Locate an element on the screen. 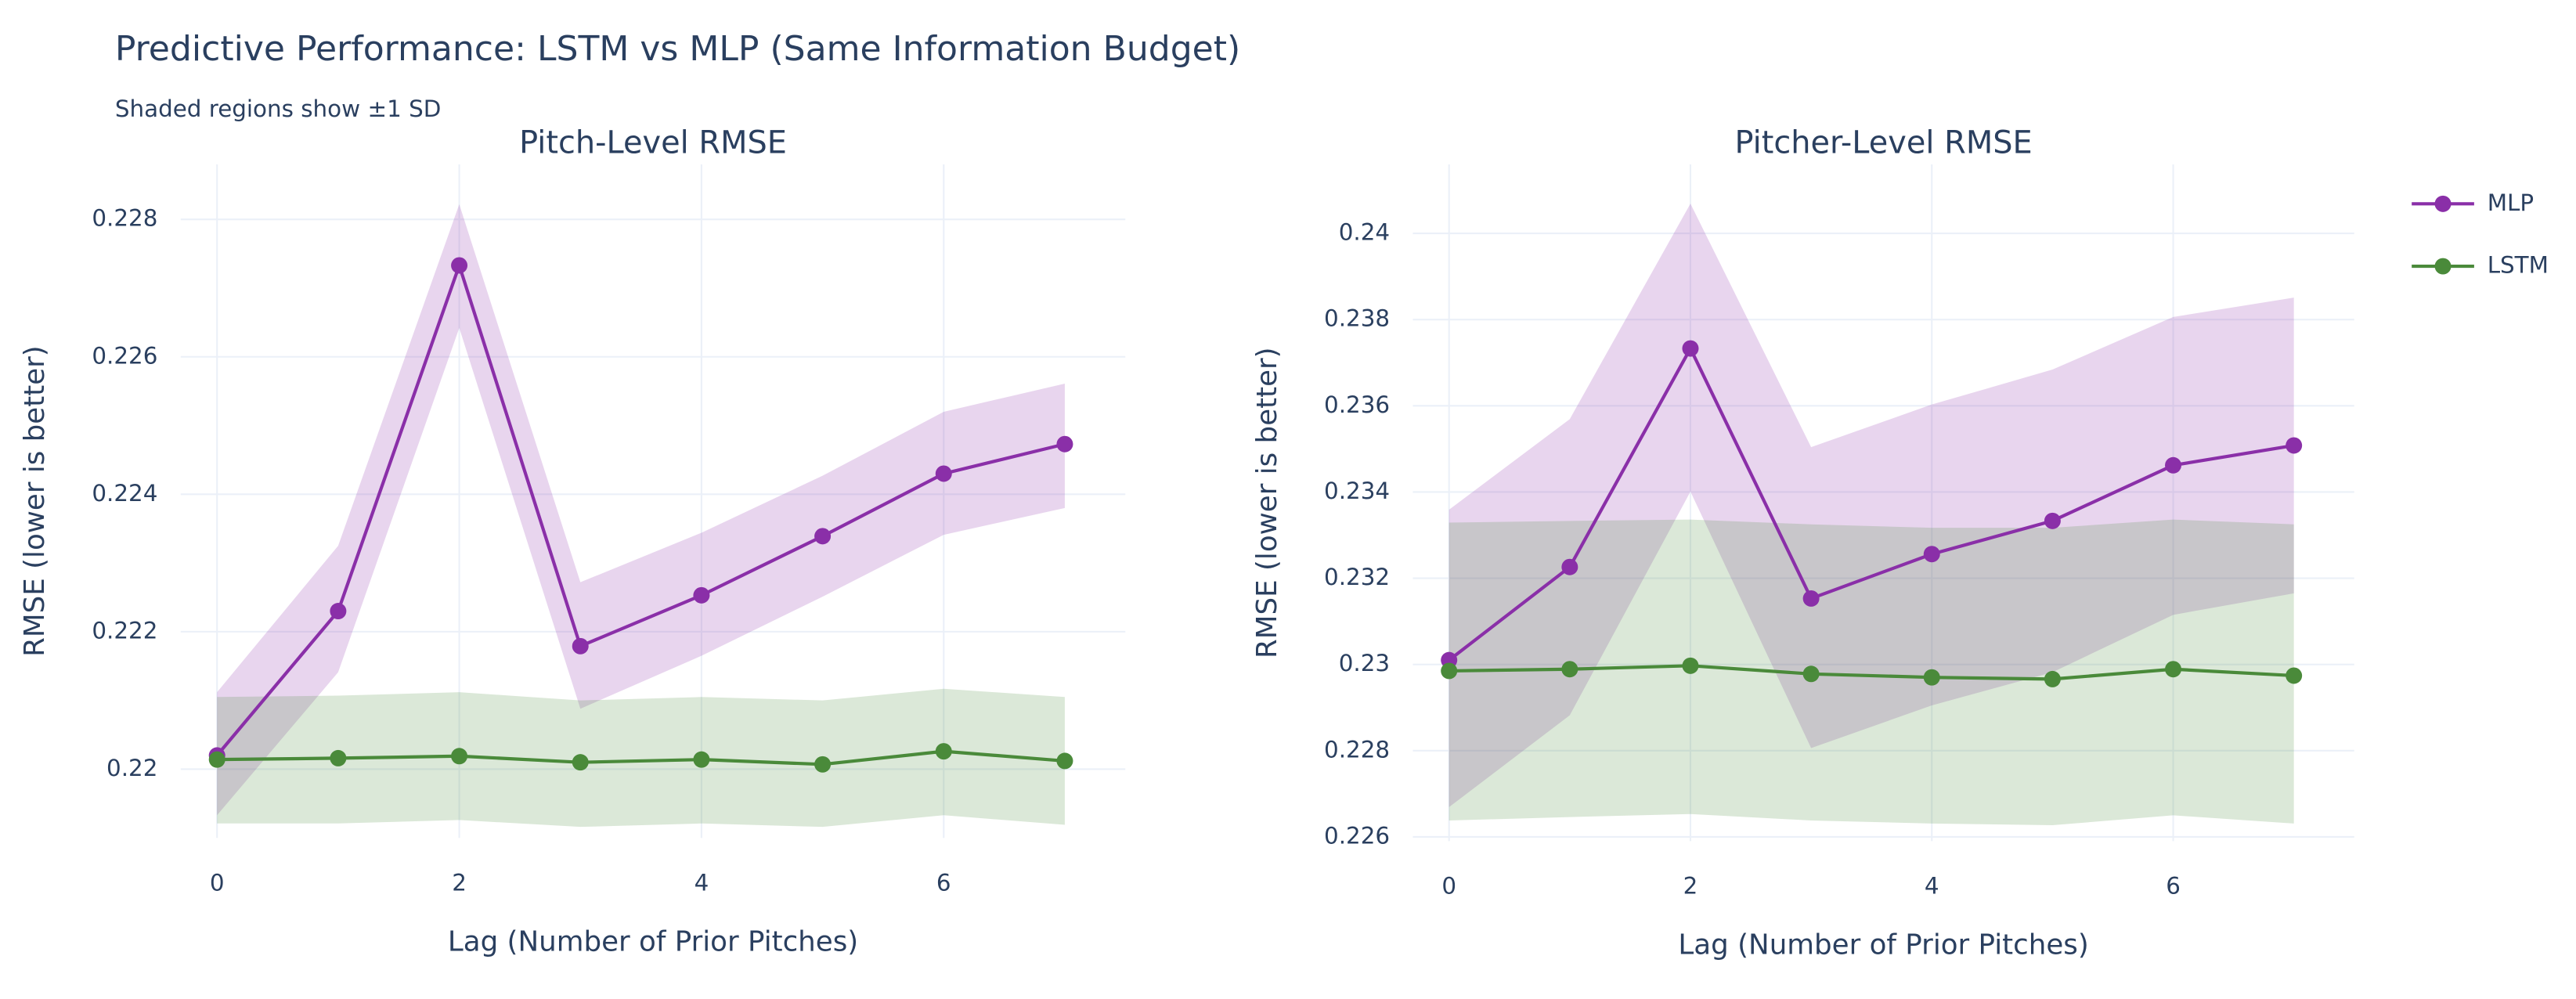 Image resolution: width=2576 pixels, height=999 pixels. y-tick-label: 0.222 is located at coordinates (124, 631).